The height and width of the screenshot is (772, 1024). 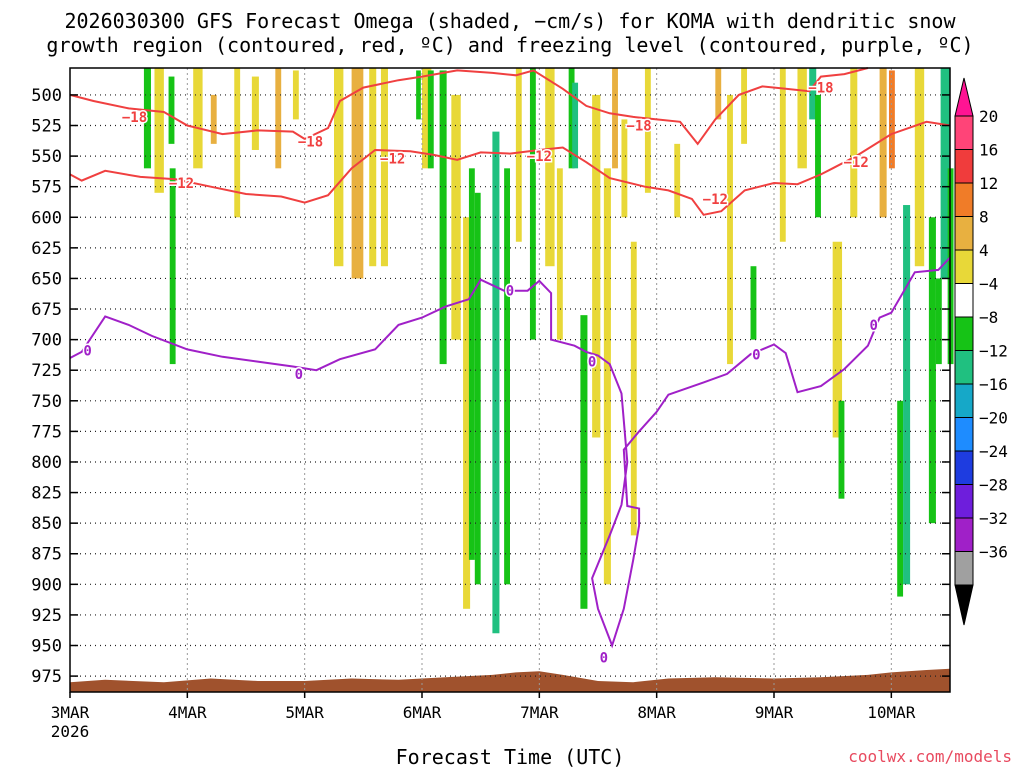 I want to click on colorbar-label-12: −32, so click(x=993, y=518).